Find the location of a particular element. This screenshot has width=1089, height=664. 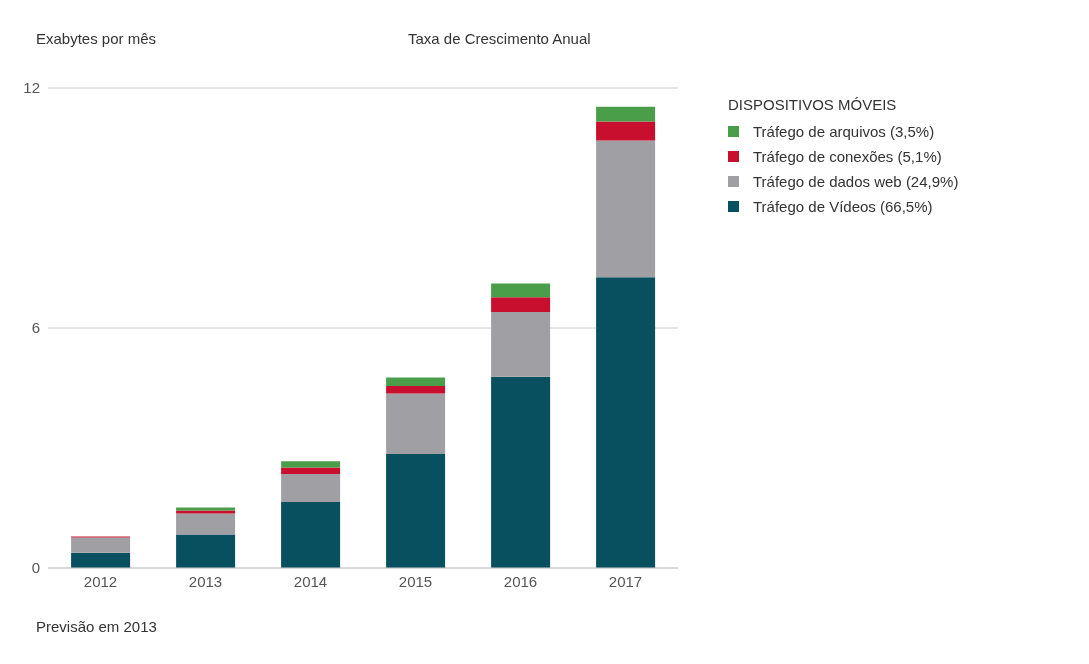

text: Previsão em 2013 is located at coordinates (96, 626).